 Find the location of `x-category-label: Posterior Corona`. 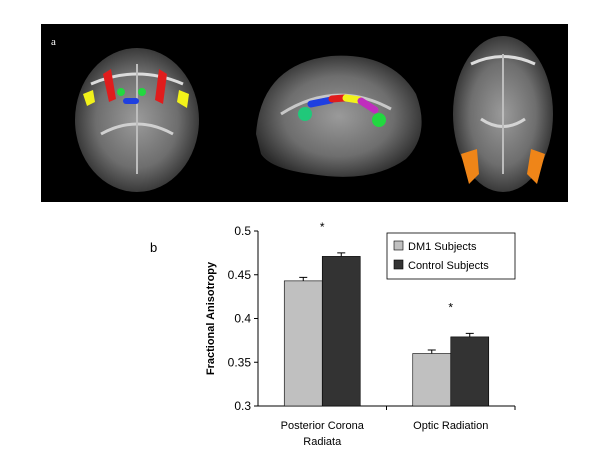

x-category-label: Posterior Corona is located at coordinates (323, 426).